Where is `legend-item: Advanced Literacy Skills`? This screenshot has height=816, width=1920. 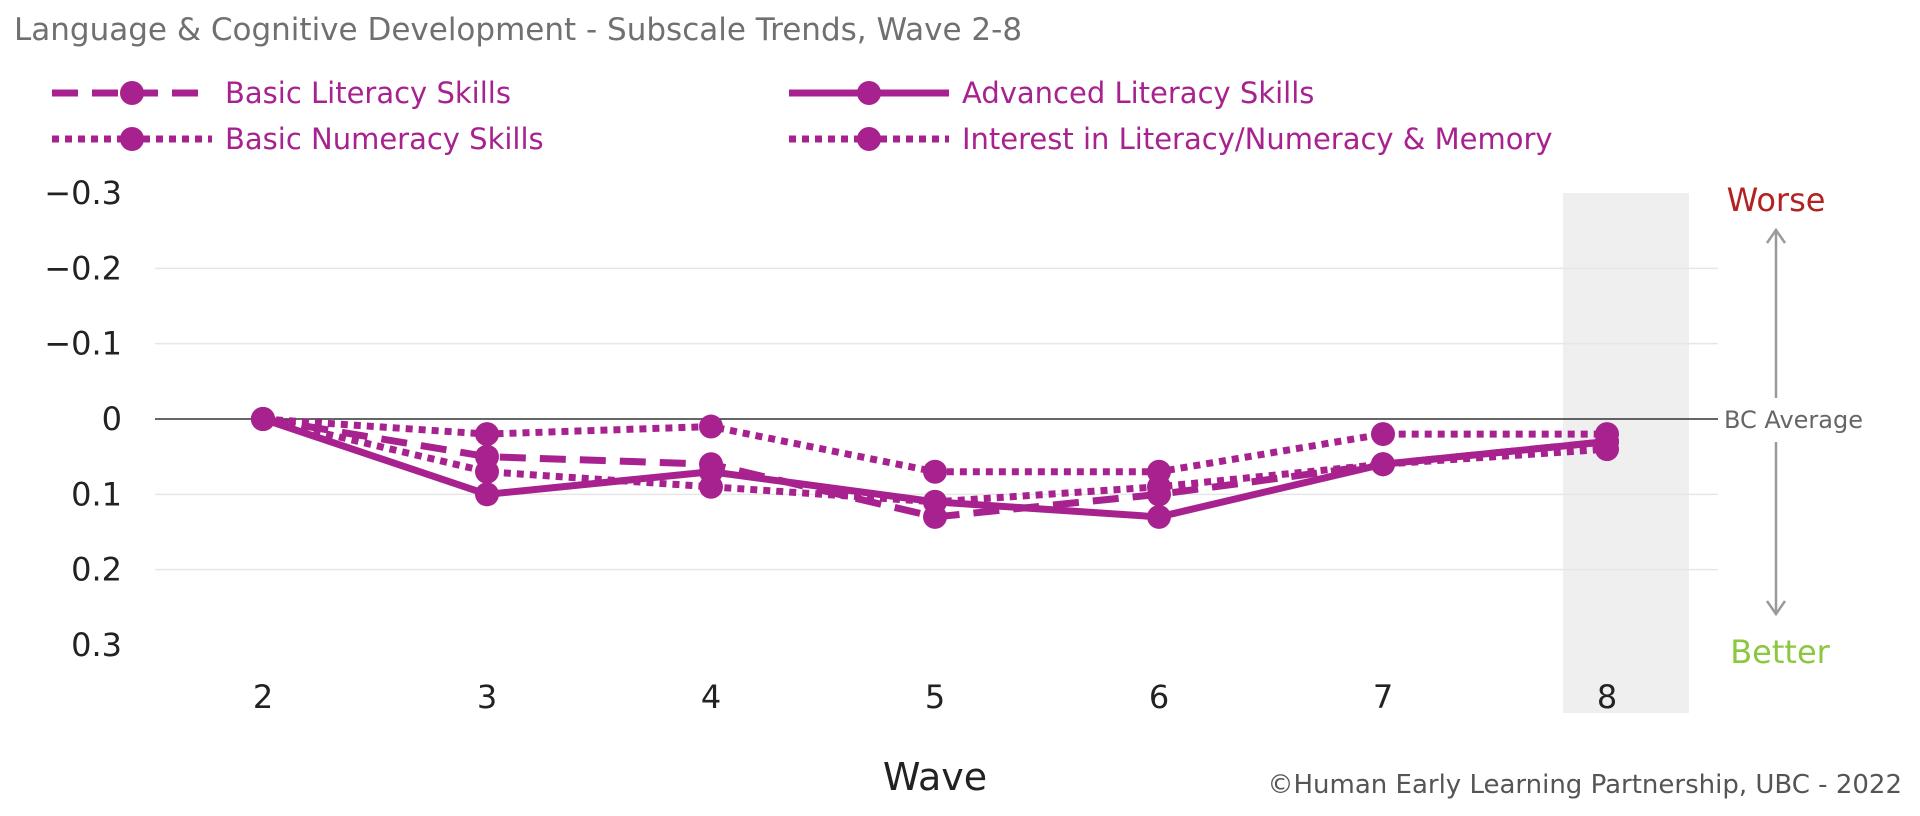
legend-item: Advanced Literacy Skills is located at coordinates (1051, 93).